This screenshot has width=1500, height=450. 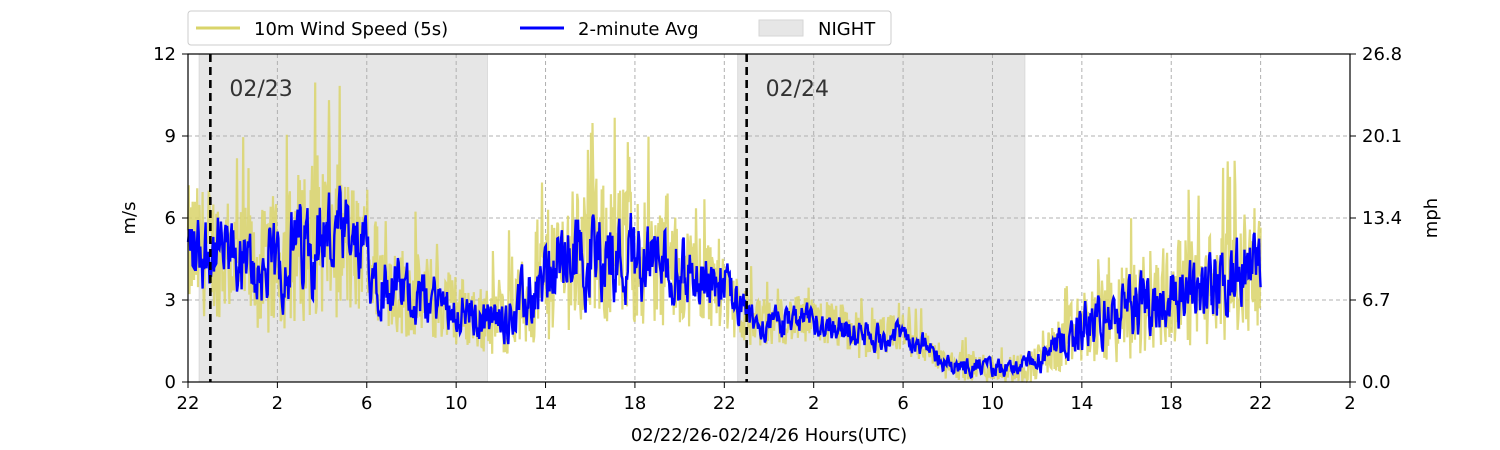 What do you see at coordinates (170, 218) in the screenshot?
I see `y-tick-label-left: 6` at bounding box center [170, 218].